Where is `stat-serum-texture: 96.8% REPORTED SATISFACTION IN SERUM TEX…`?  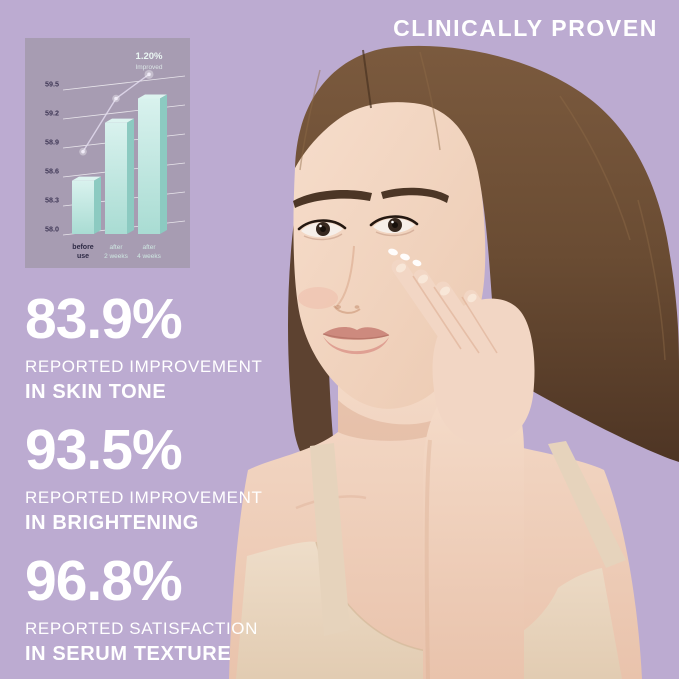 stat-serum-texture: 96.8% REPORTED SATISFACTION IN SERUM TEX… is located at coordinates (143, 609).